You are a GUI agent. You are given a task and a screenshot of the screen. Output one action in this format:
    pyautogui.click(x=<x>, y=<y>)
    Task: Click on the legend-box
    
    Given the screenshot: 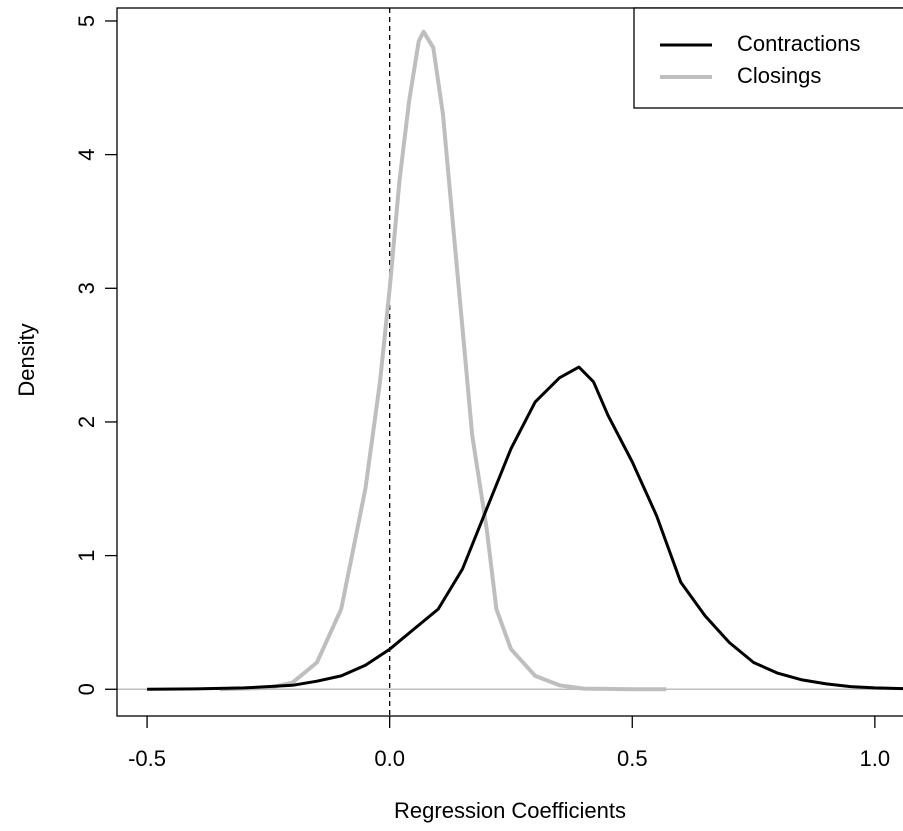 What is the action you would take?
    pyautogui.click(x=768, y=58)
    